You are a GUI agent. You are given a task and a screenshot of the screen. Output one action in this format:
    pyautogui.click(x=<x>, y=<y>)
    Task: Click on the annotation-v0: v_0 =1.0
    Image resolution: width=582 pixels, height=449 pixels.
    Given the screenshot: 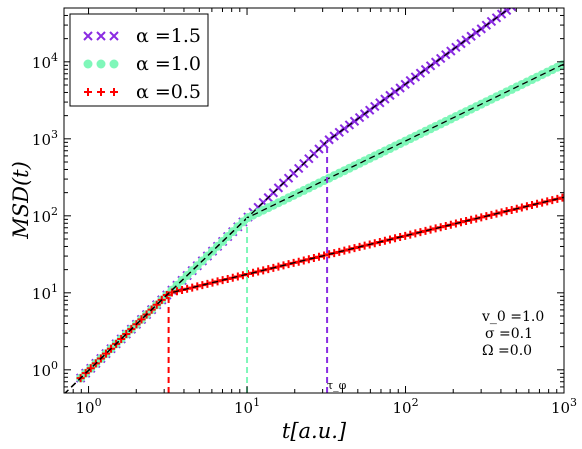 What is the action you would take?
    pyautogui.click(x=512, y=317)
    